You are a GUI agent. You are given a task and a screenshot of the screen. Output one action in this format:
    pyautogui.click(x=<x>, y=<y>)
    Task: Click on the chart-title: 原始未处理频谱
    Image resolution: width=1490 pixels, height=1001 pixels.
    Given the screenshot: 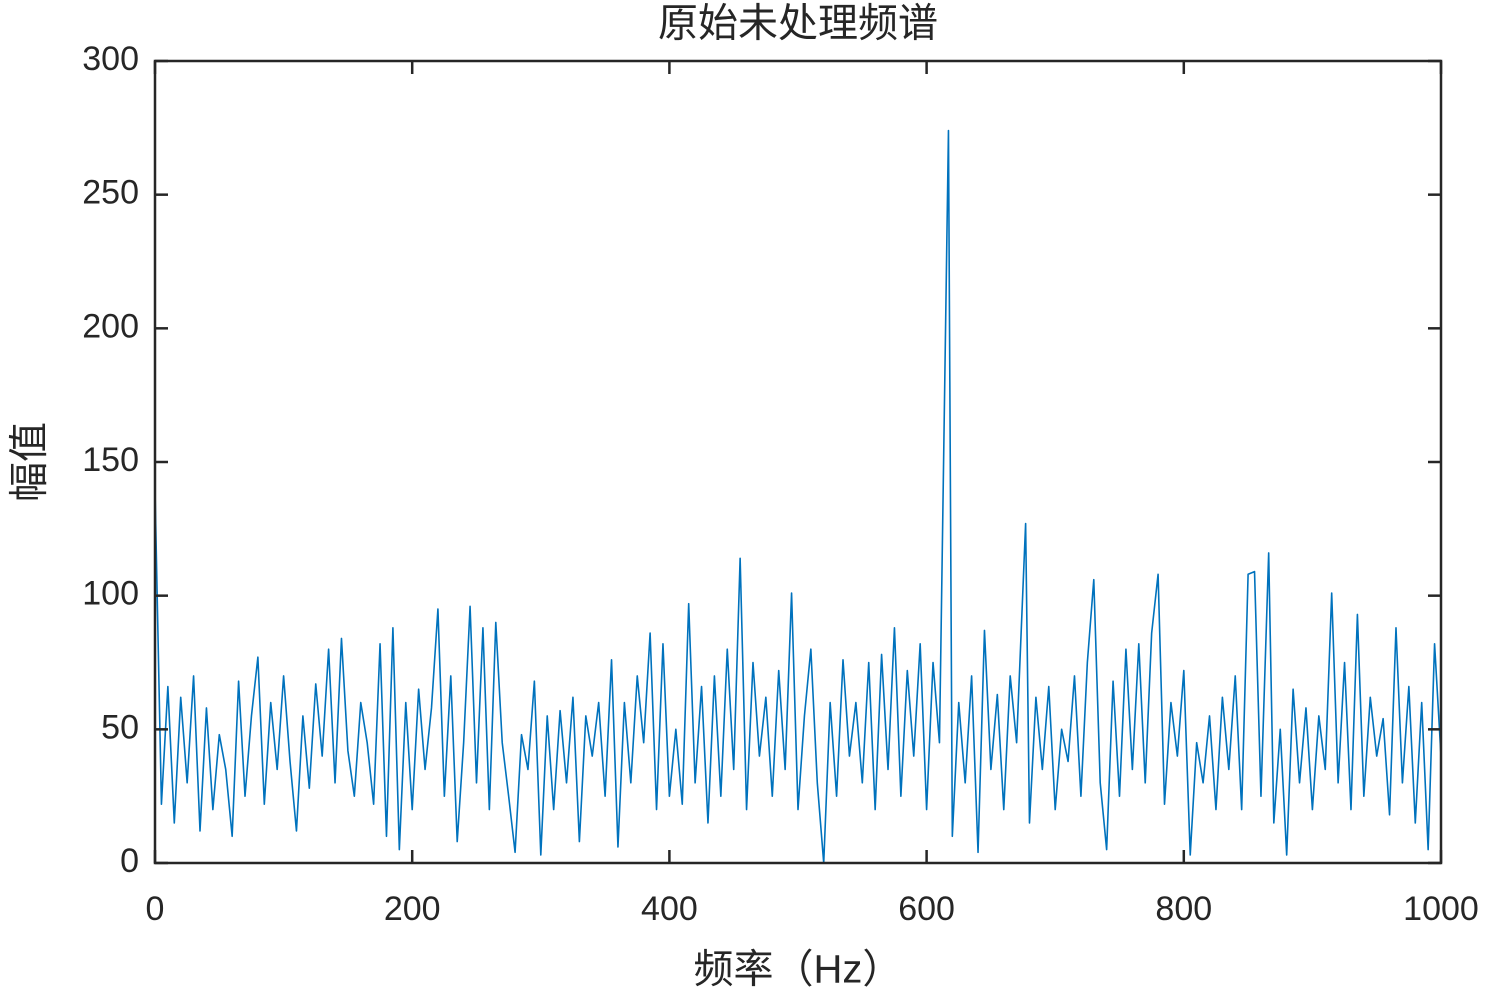 What is the action you would take?
    pyautogui.click(x=798, y=24)
    